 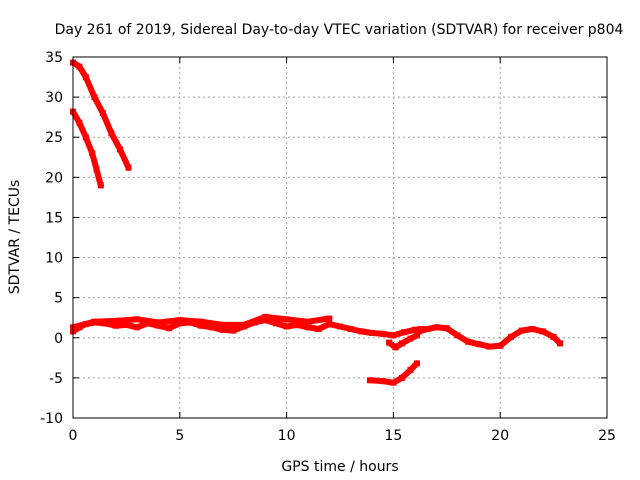 I want to click on x-tick-label: 25, so click(x=607, y=436).